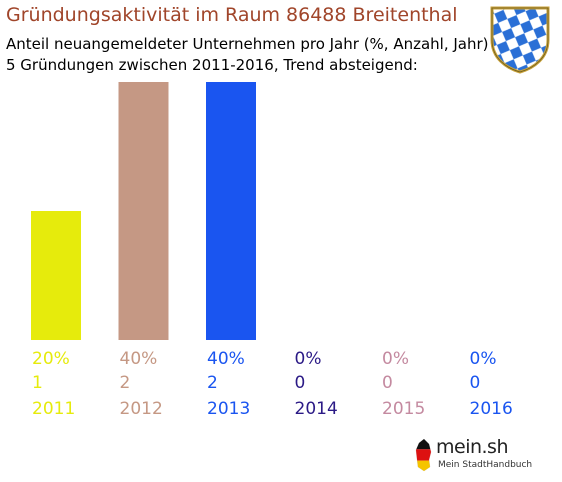  What do you see at coordinates (231, 211) in the screenshot?
I see `bar-2013` at bounding box center [231, 211].